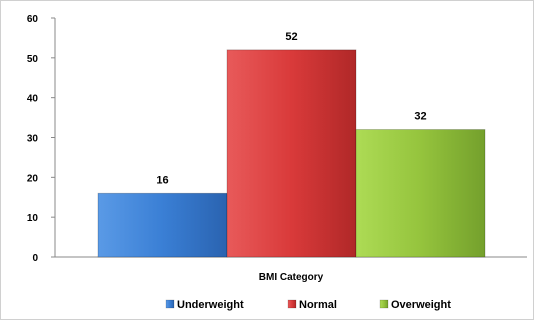 The image size is (534, 325). Describe the element at coordinates (421, 305) in the screenshot. I see `legend-label-overweight: Overweight` at that location.